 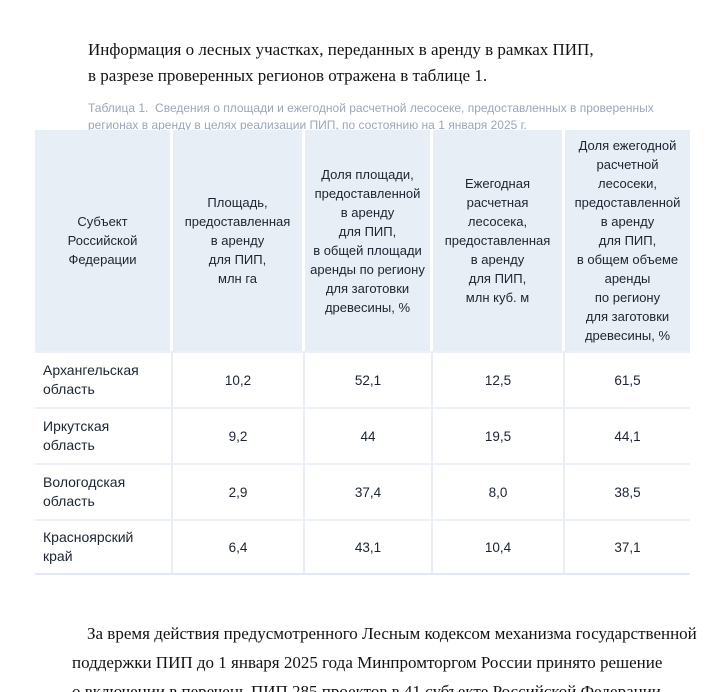 I want to click on table-row: Вологодская область 2,9 37,4 8,0 38,5, so click(x=362, y=491).